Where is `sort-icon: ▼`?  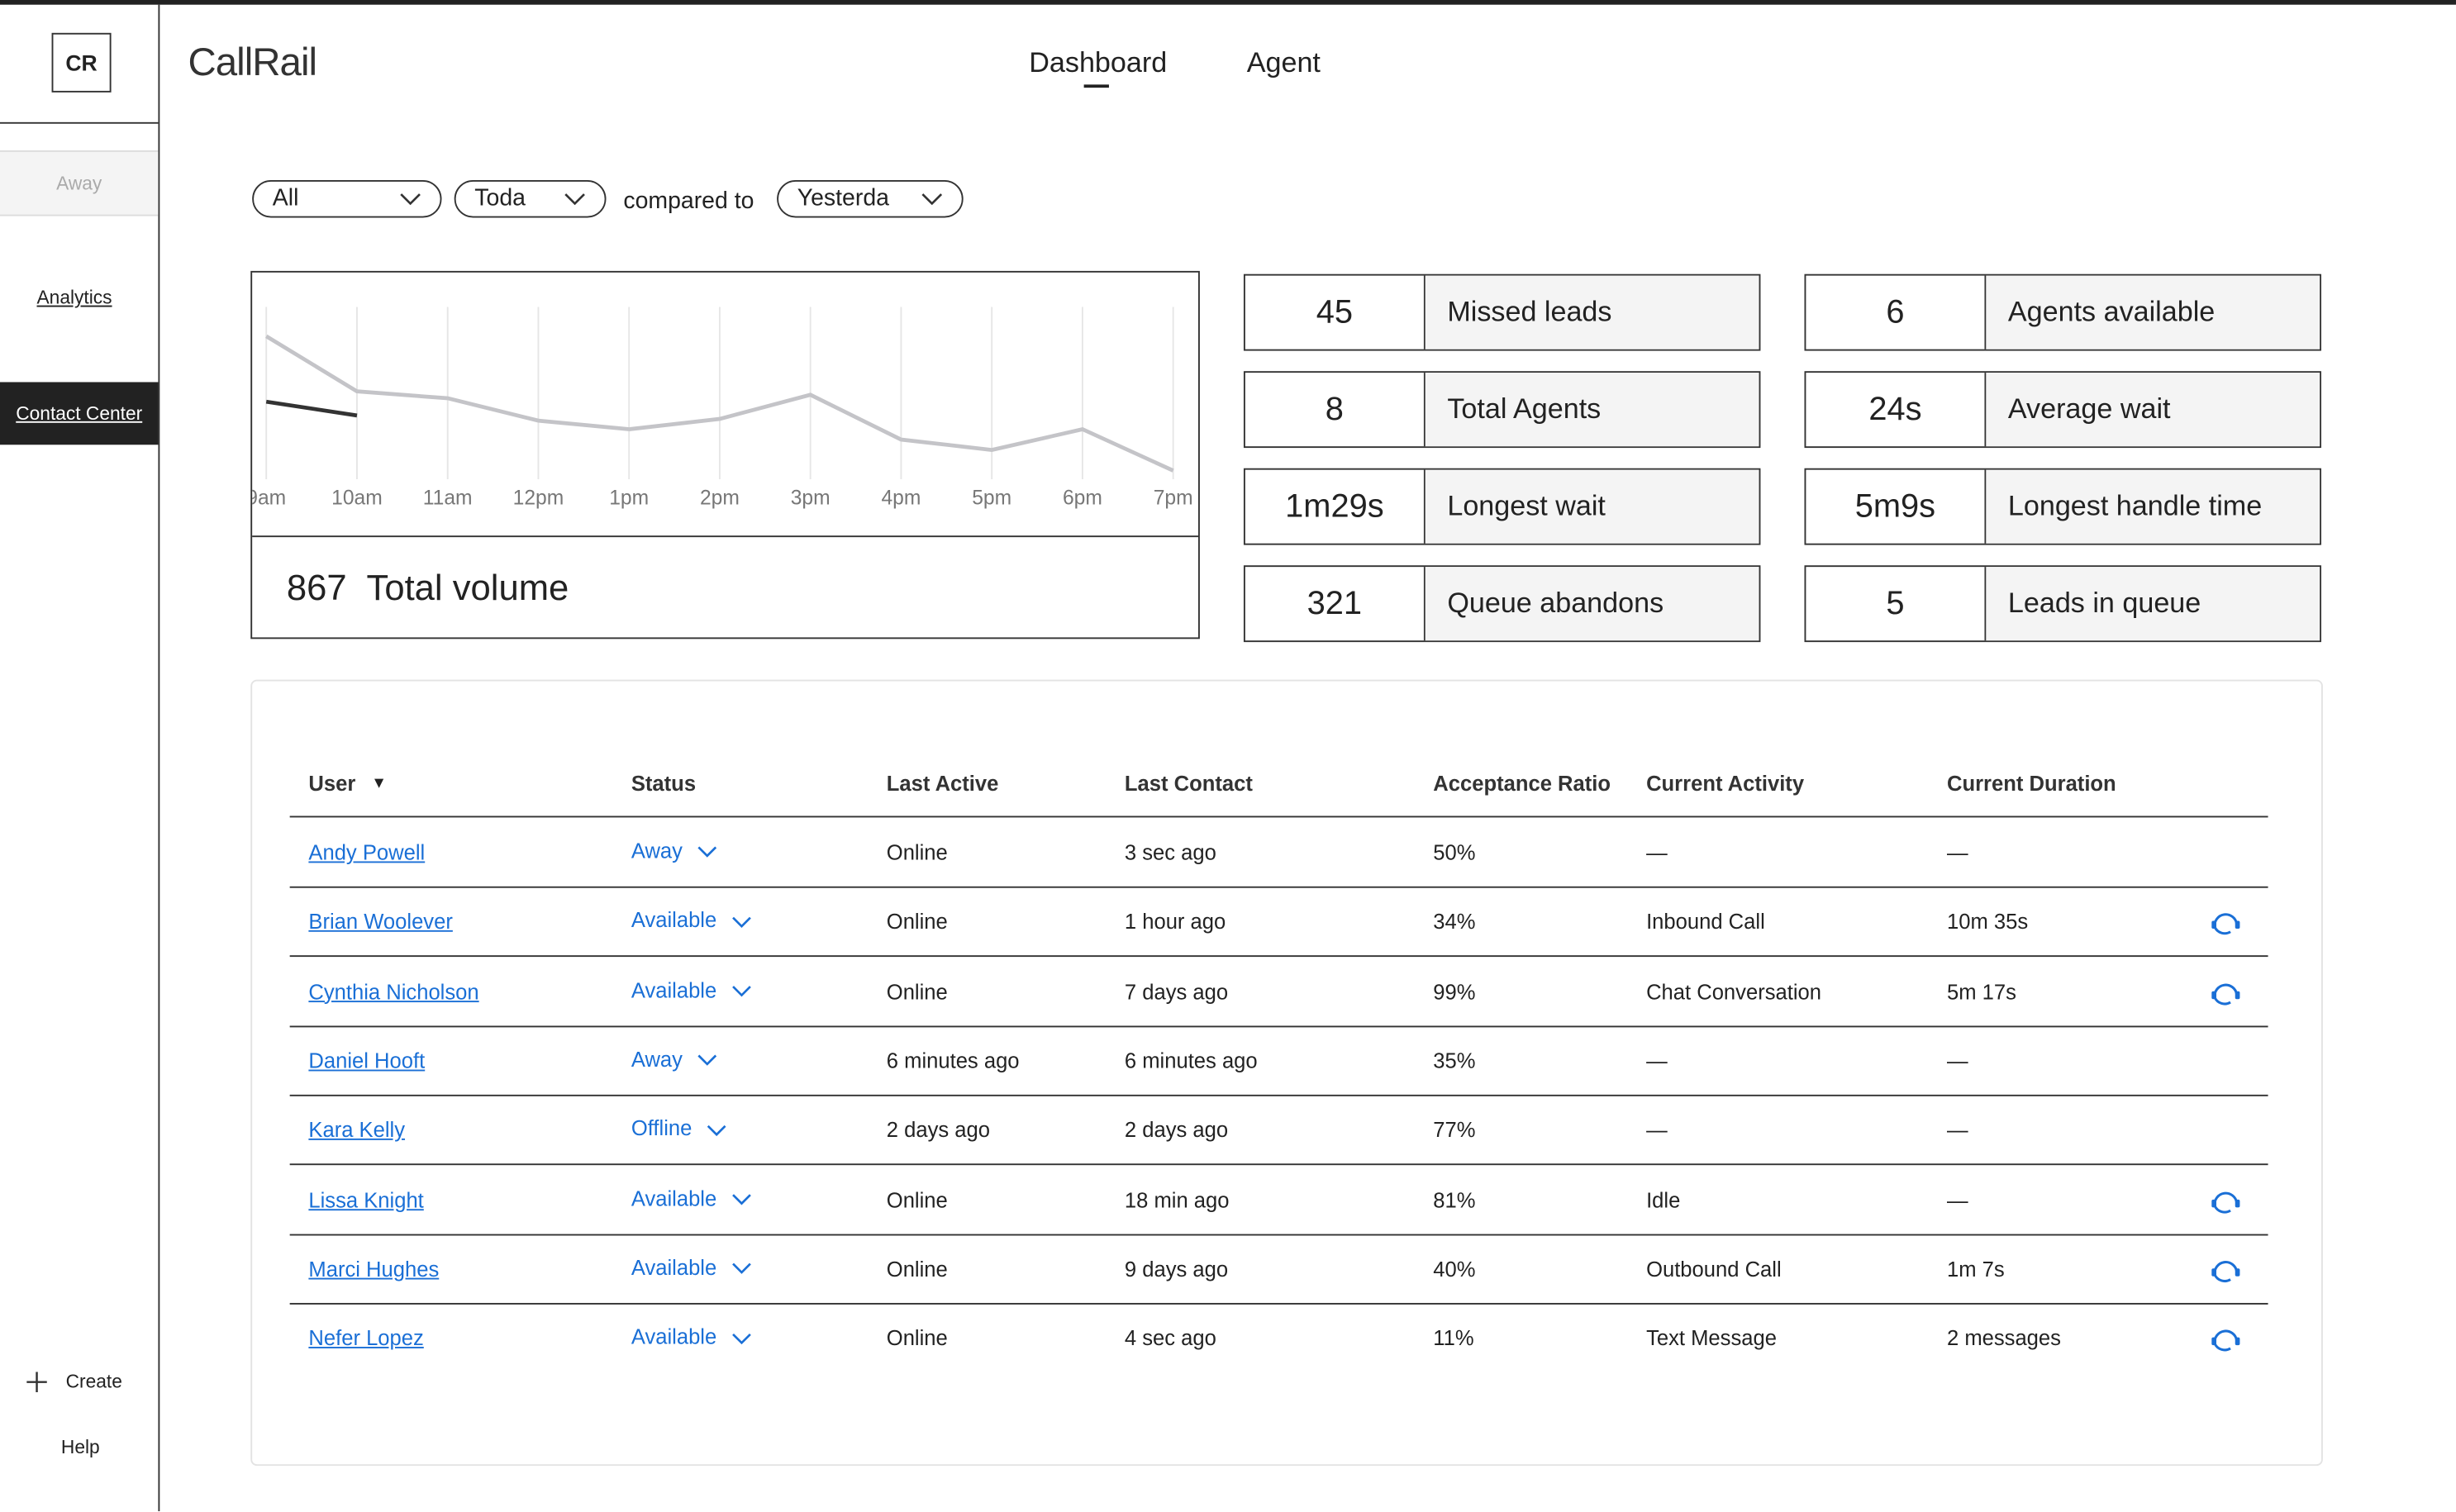
sort-icon: ▼ is located at coordinates (379, 784).